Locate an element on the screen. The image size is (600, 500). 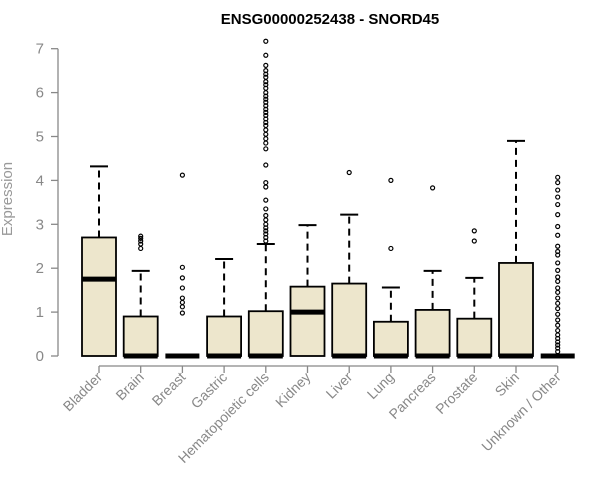
x-tick-label: Brain is located at coordinates (129, 386).